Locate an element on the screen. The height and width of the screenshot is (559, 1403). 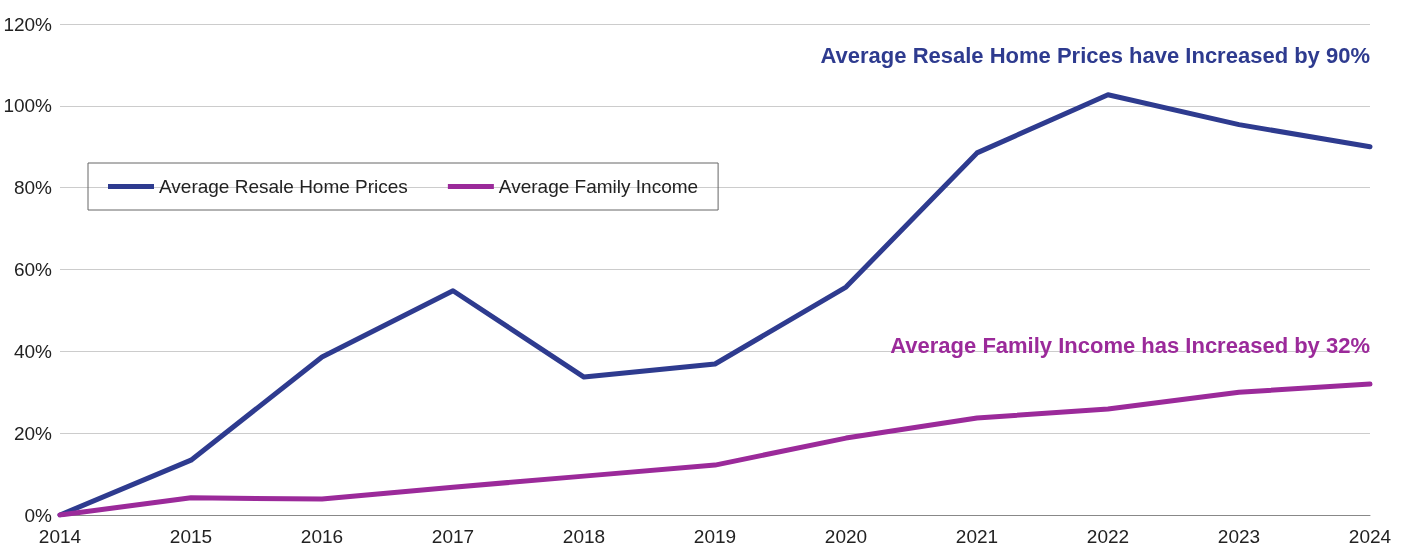
x-tick-label: 2021 is located at coordinates (977, 536).